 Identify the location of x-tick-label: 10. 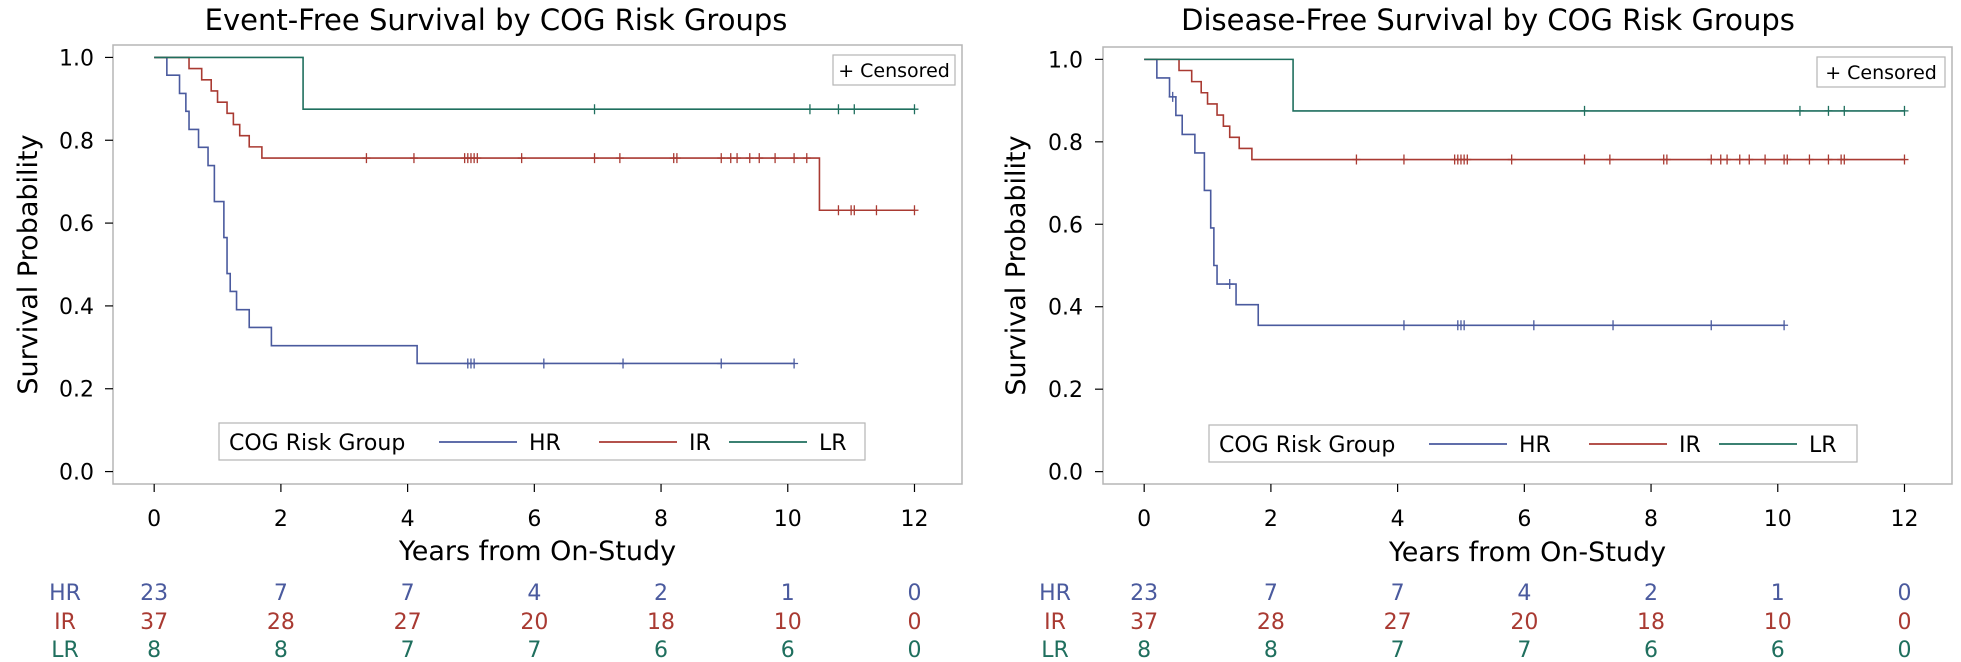
(788, 519).